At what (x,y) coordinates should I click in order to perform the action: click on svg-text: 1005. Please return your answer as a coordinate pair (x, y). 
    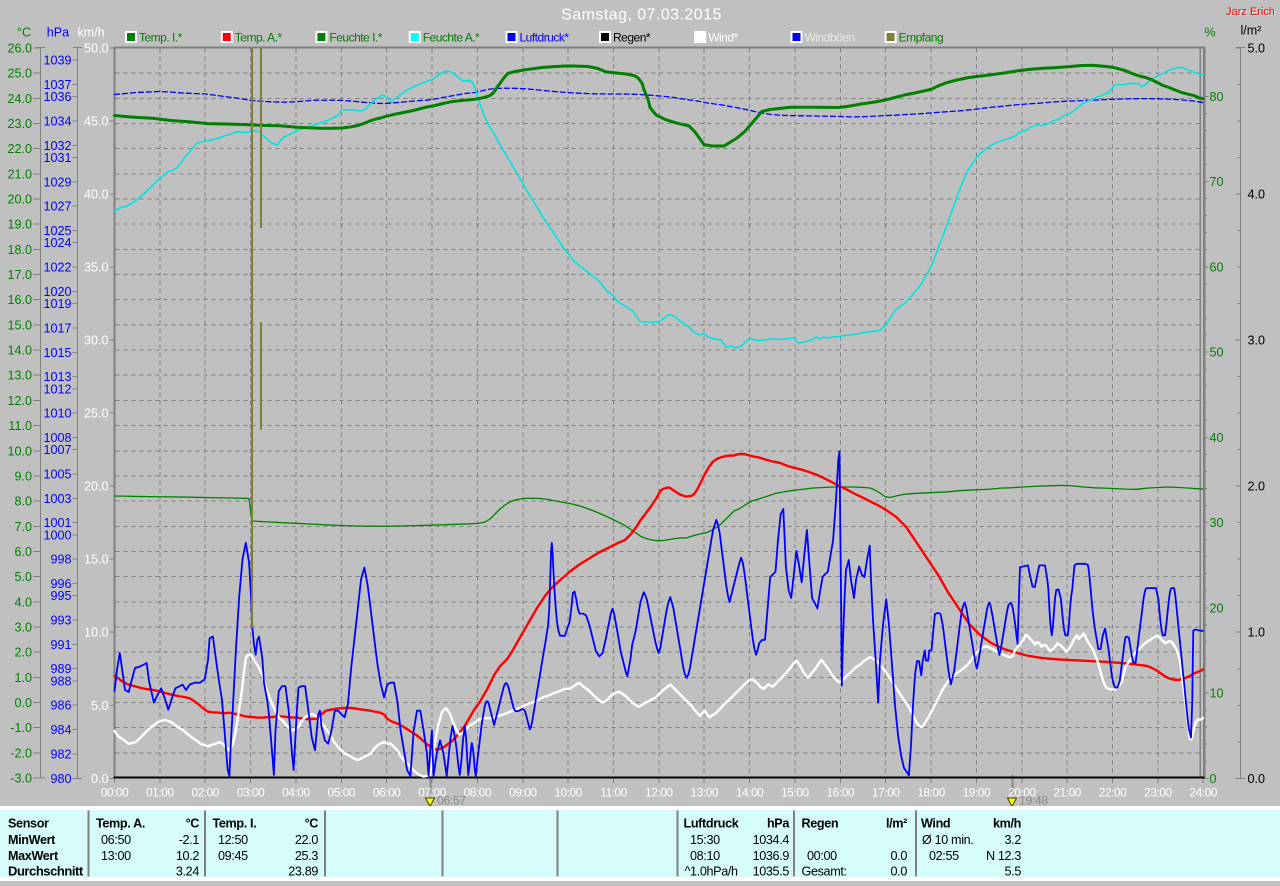
    Looking at the image, I should click on (57, 475).